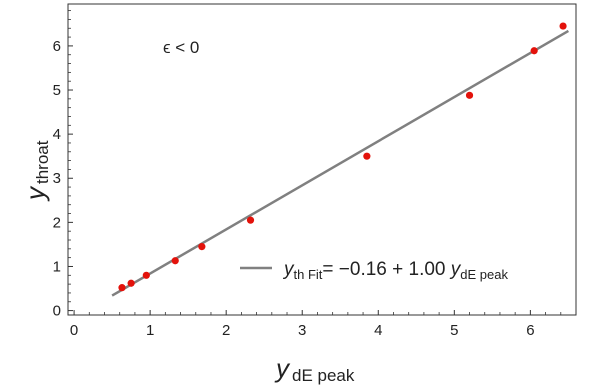 This screenshot has width=595, height=391. I want to click on legend-label: yth Fit= −0.16 + 1.00 ydE peak, so click(395, 270).